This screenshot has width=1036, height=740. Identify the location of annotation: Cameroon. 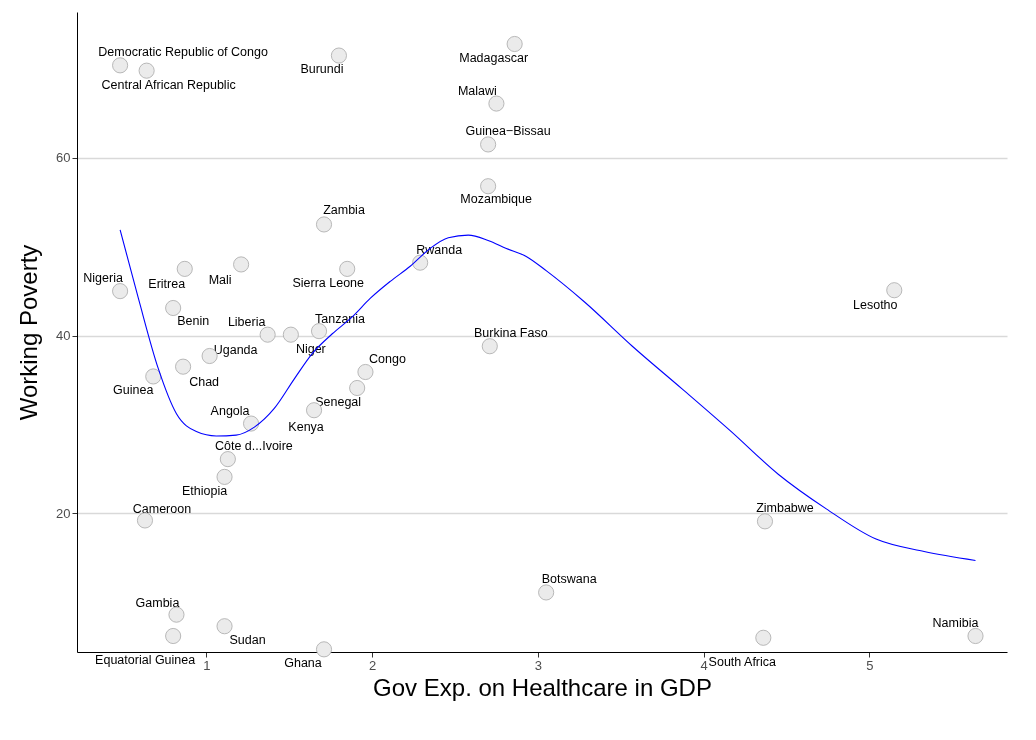
(162, 509).